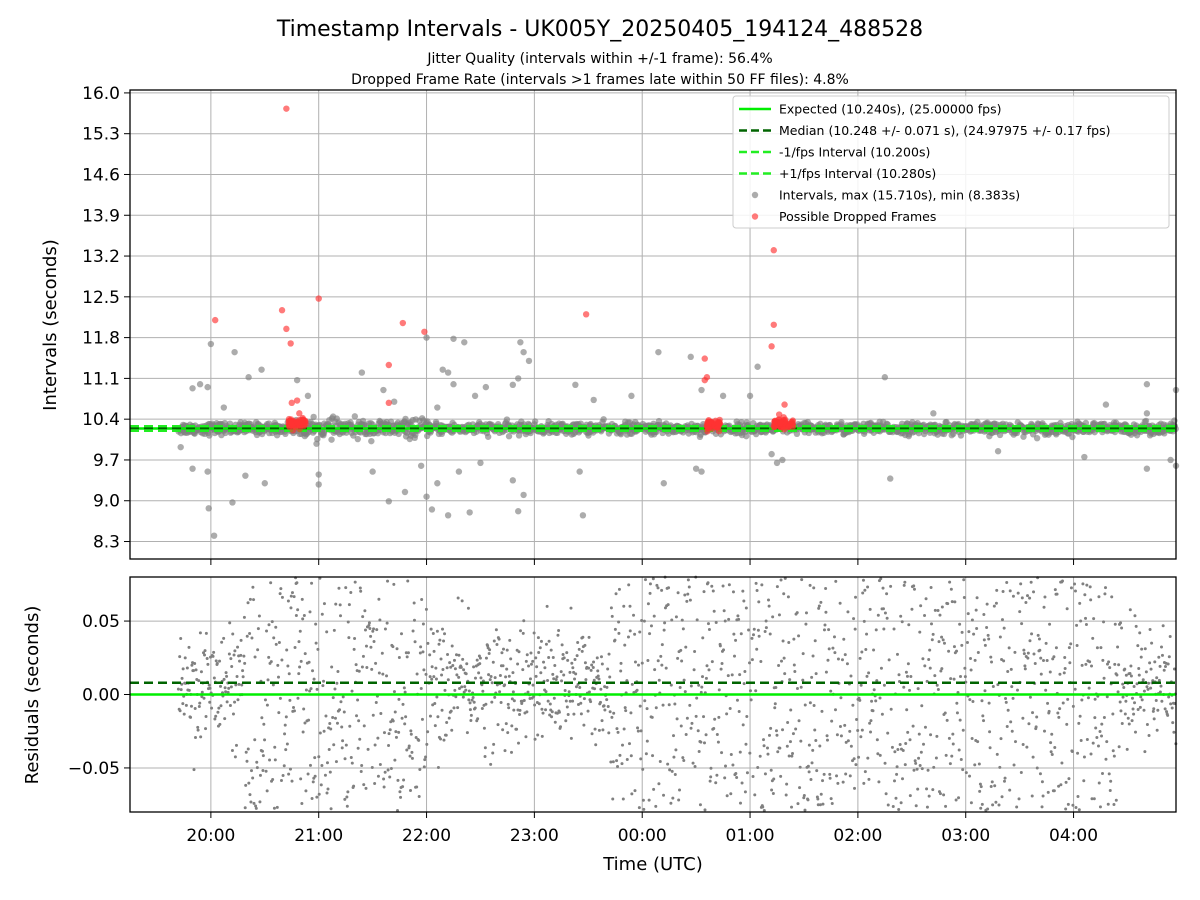  What do you see at coordinates (101, 339) in the screenshot?
I see `intervals-y-tick-label: 11.8` at bounding box center [101, 339].